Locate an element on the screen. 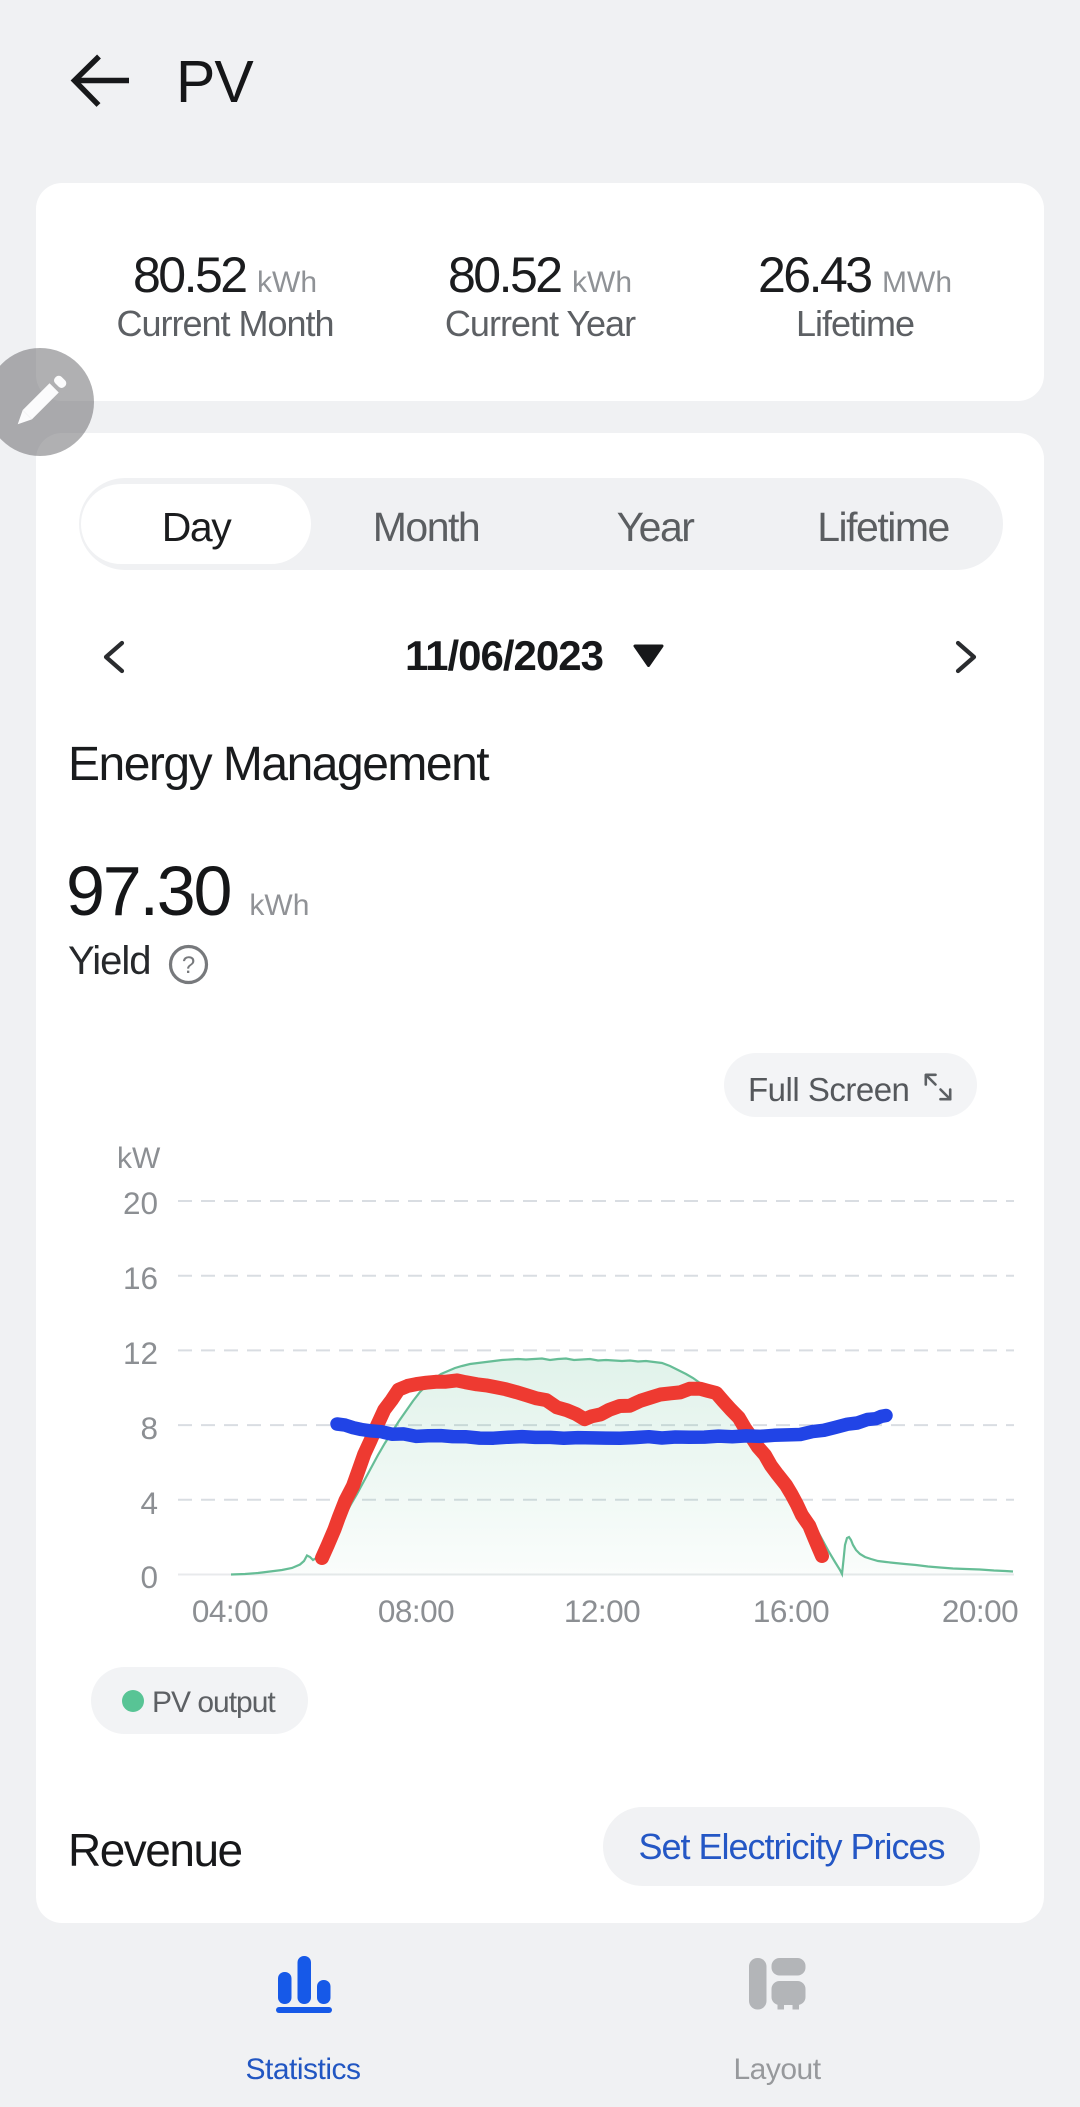 The width and height of the screenshot is (1080, 2107). svg-text: 12:00 is located at coordinates (602, 1611).